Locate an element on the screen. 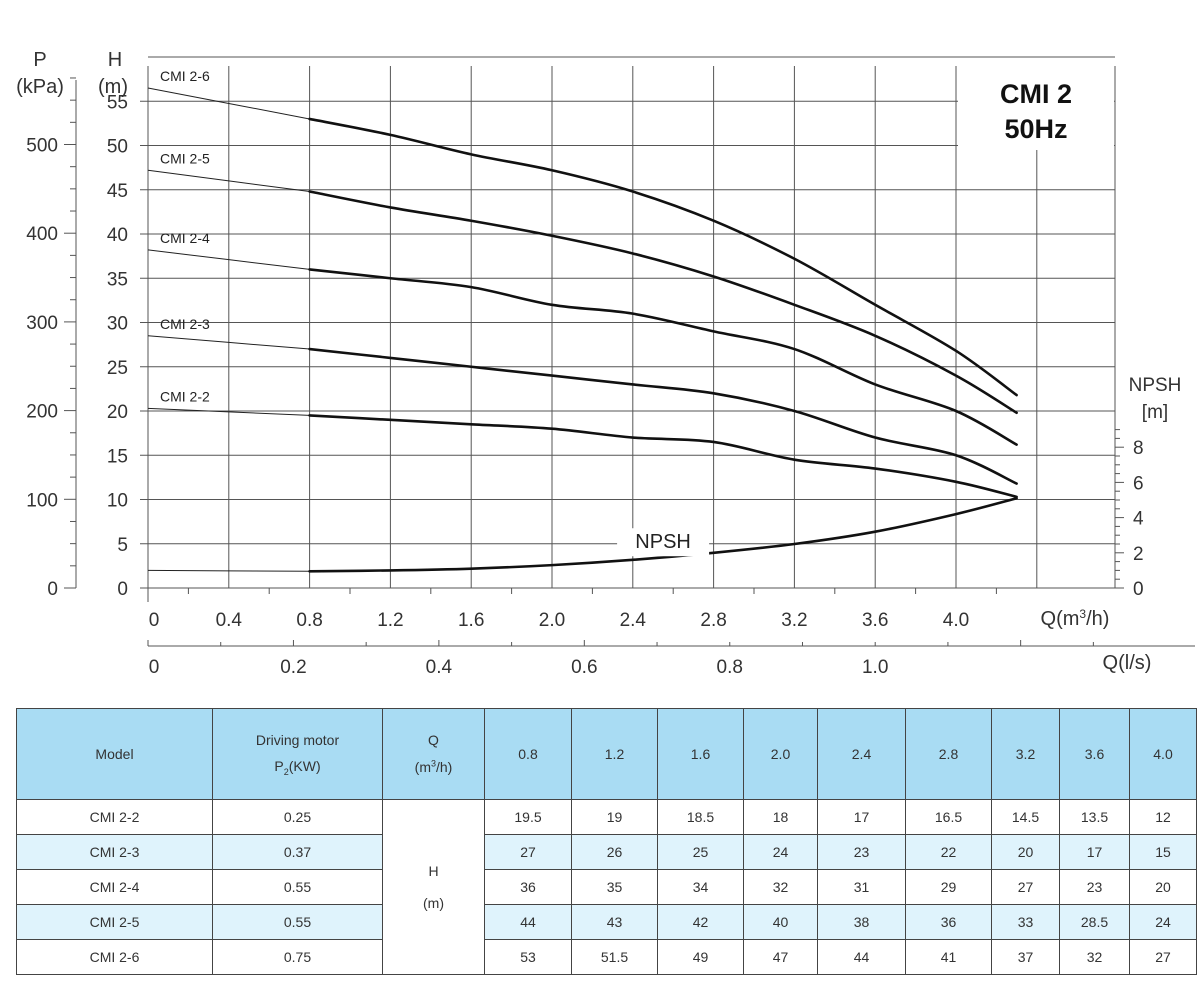 The image size is (1200, 993). header-q-unit-pre: (m is located at coordinates (422, 767).